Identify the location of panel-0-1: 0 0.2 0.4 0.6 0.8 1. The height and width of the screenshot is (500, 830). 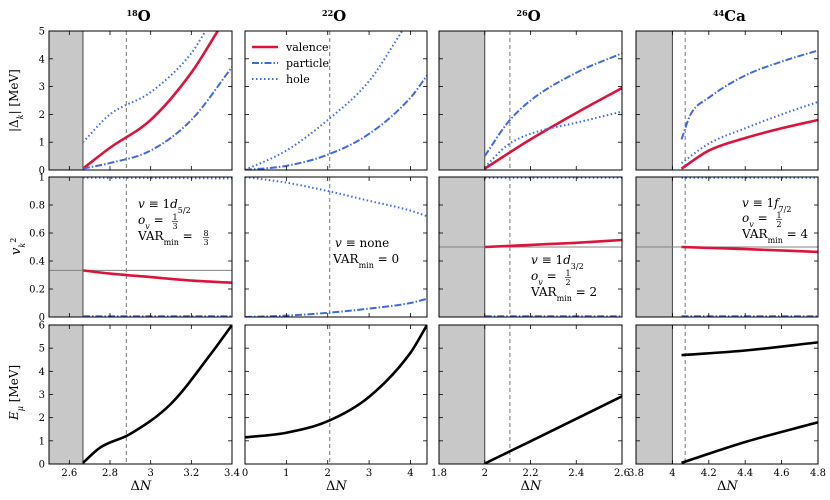
(131, 248).